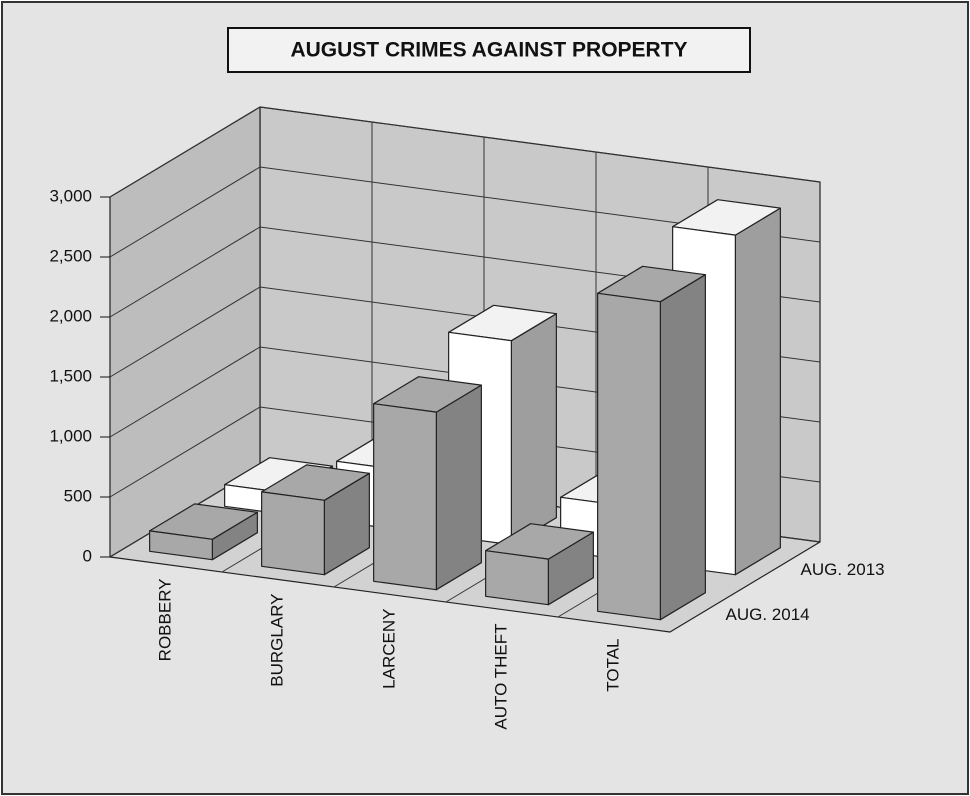  Describe the element at coordinates (78, 495) in the screenshot. I see `y-tick-label: 500` at that location.